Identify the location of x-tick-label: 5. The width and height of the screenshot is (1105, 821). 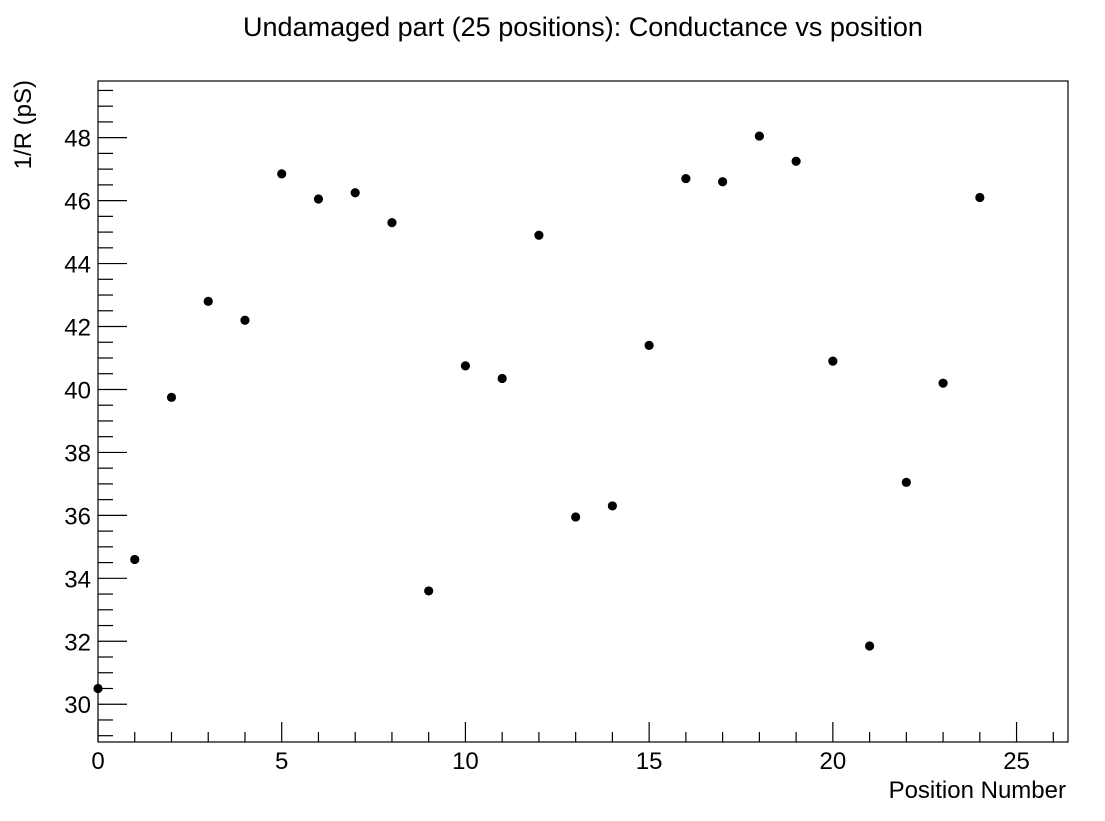
(281, 761).